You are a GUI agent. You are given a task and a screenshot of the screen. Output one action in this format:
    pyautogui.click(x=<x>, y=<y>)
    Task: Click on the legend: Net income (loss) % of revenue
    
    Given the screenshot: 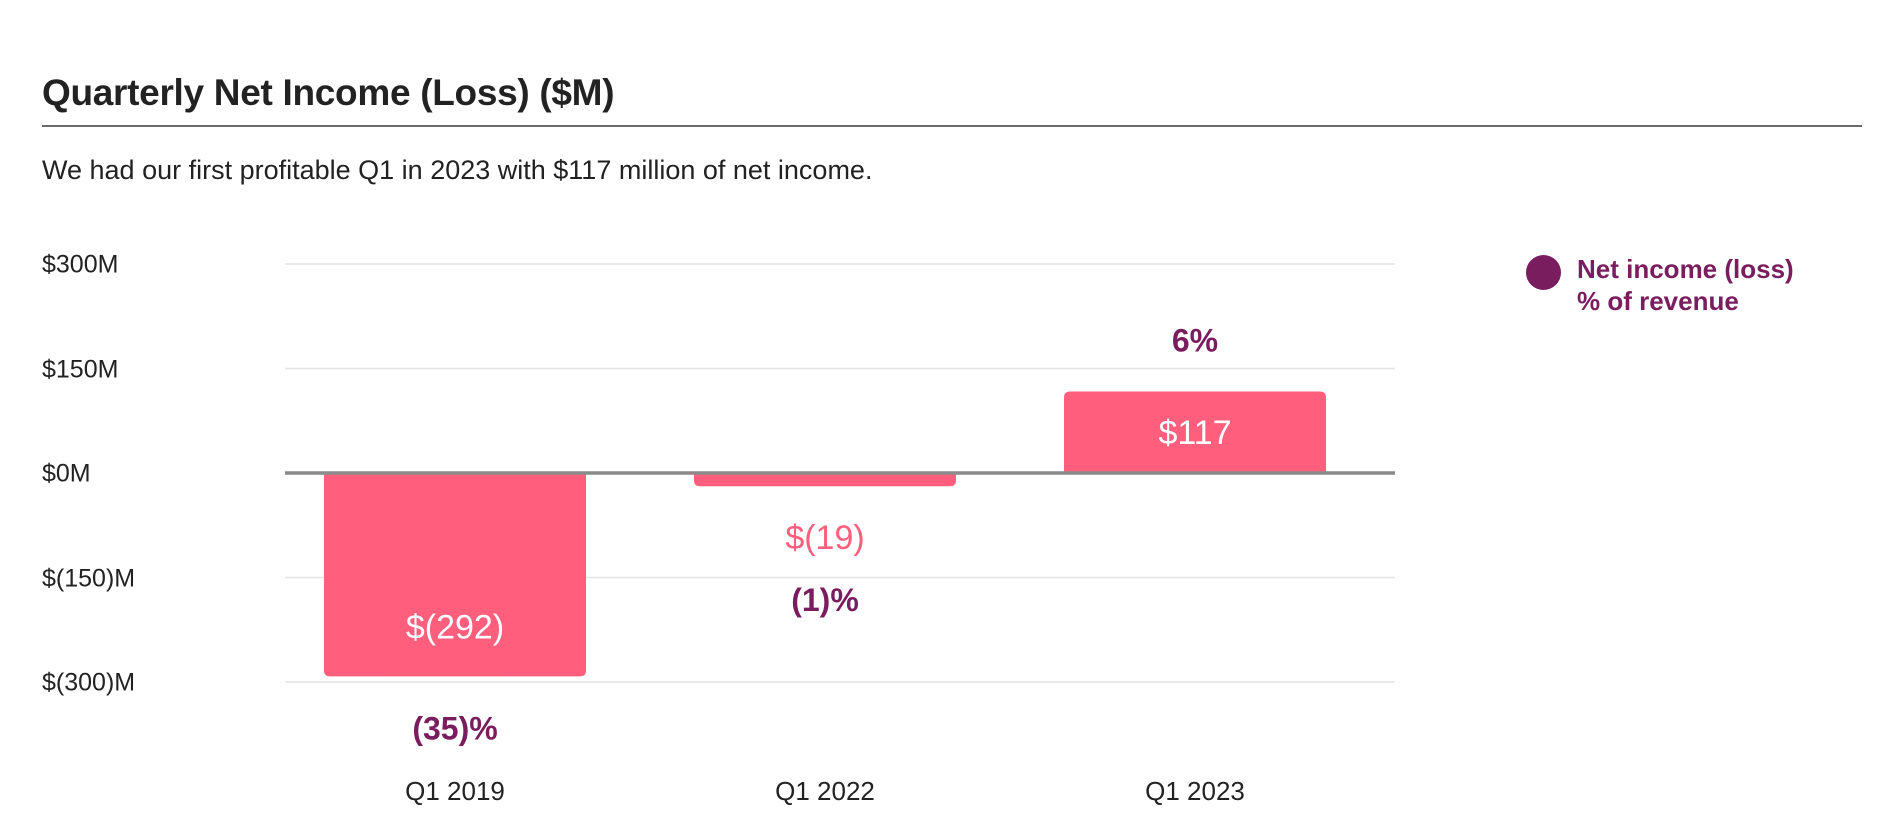 What is the action you would take?
    pyautogui.click(x=1660, y=285)
    